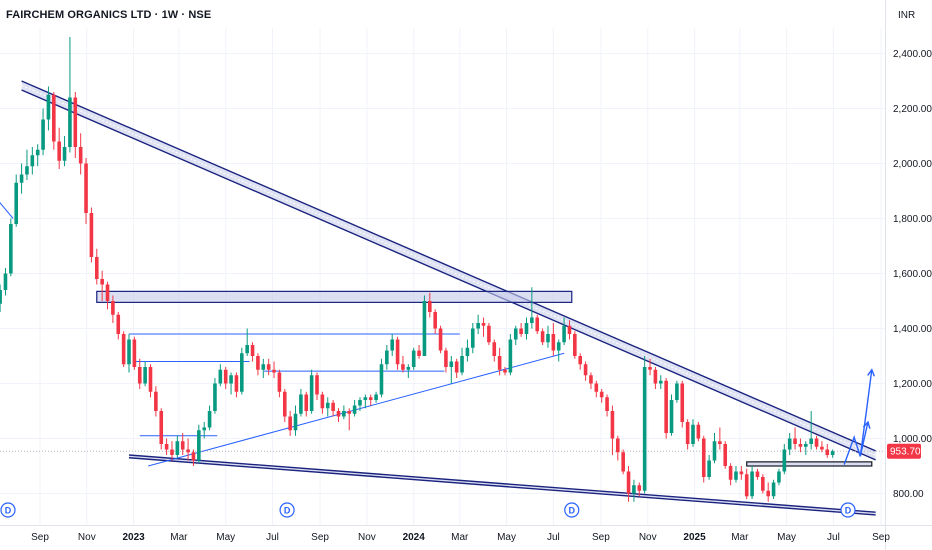 This screenshot has height=550, width=932. What do you see at coordinates (414, 537) in the screenshot?
I see `time-tick-label: 2024` at bounding box center [414, 537].